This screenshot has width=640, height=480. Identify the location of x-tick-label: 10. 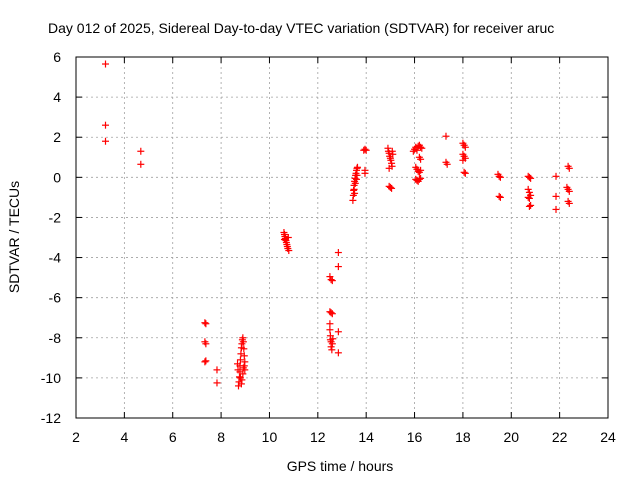
(270, 437).